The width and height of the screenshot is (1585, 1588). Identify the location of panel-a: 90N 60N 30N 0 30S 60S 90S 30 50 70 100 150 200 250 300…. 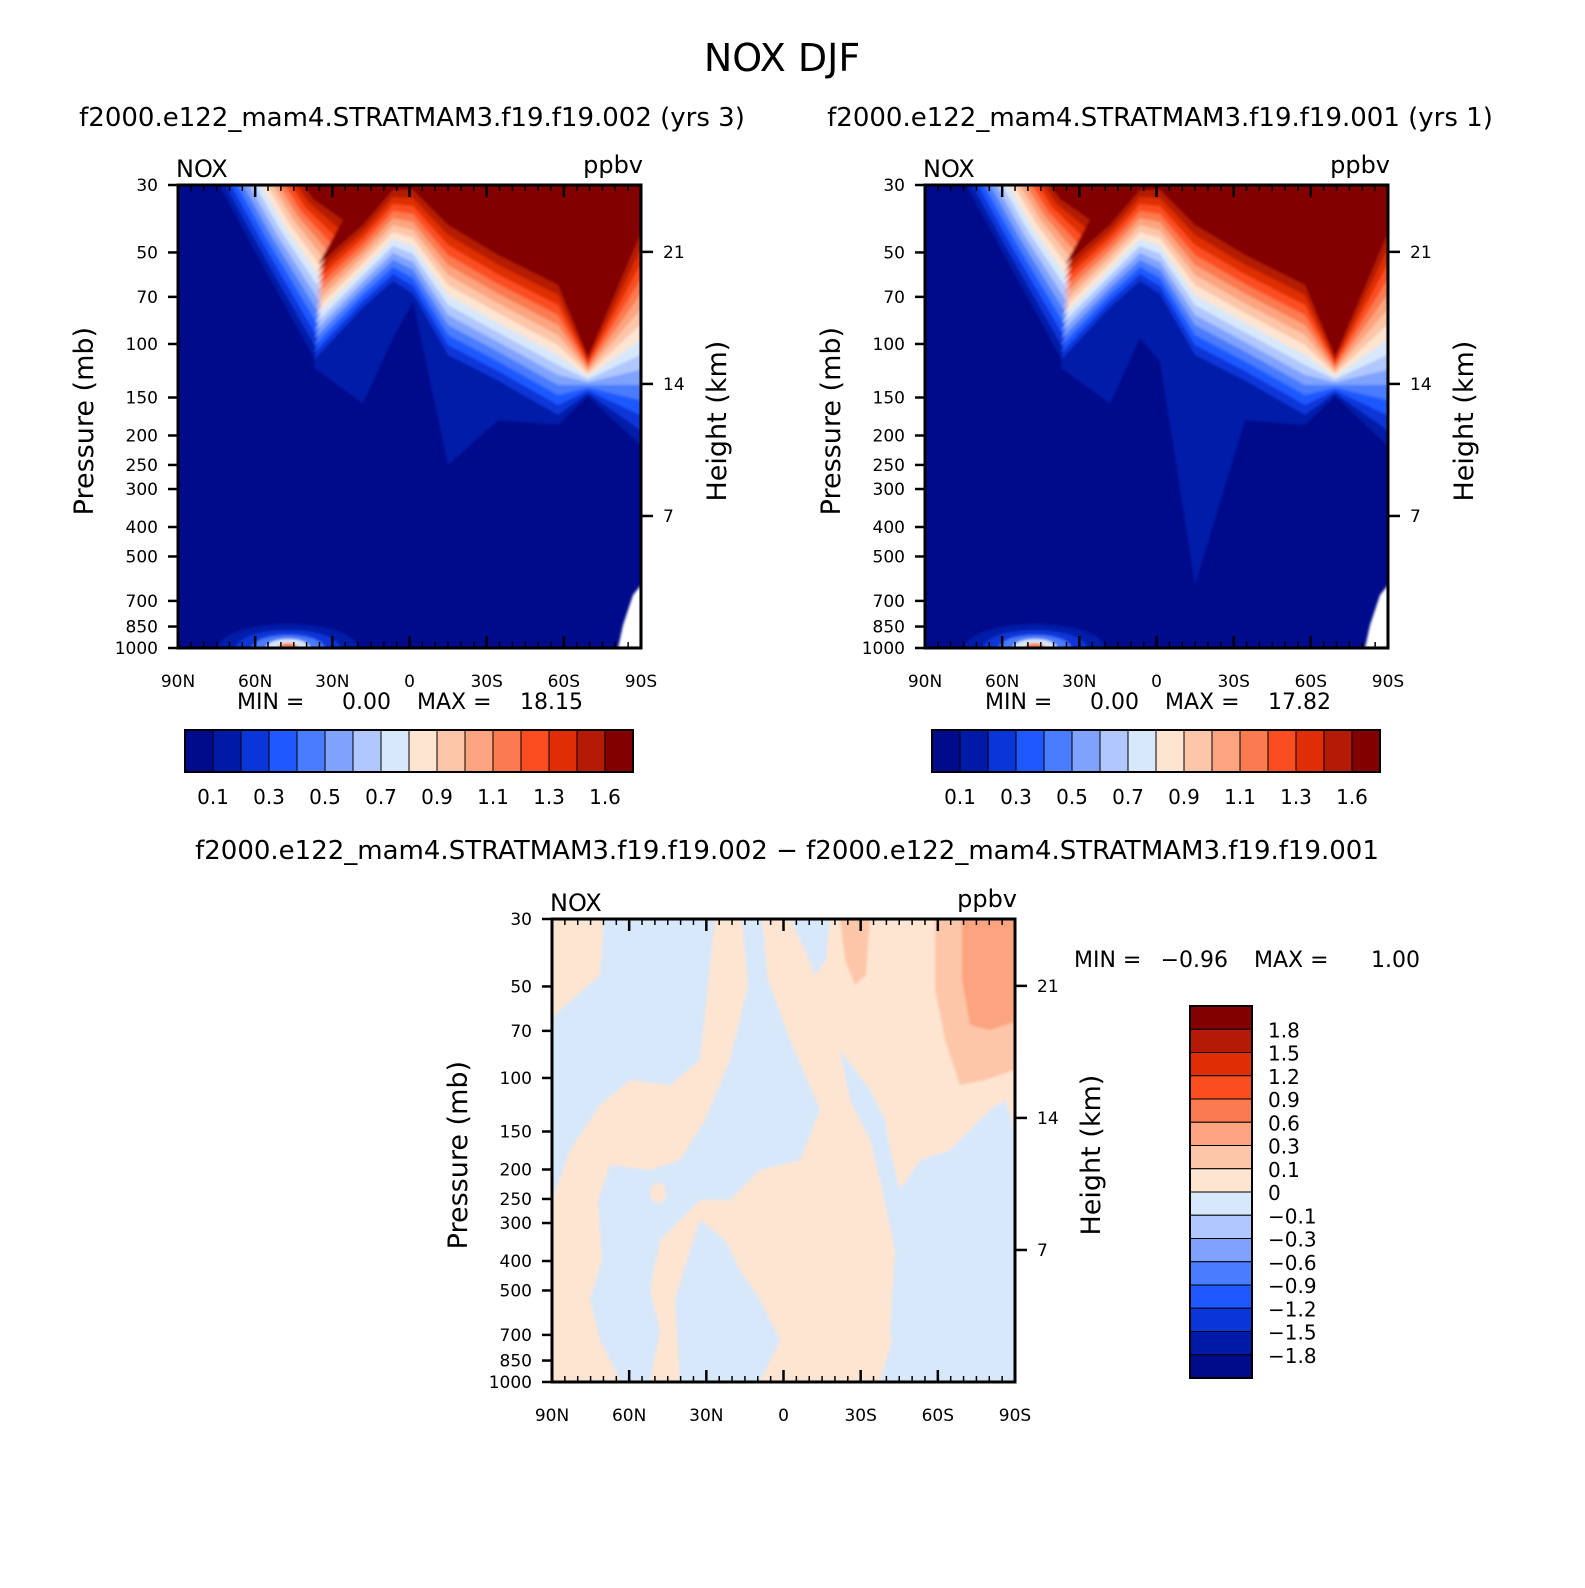
(401, 421).